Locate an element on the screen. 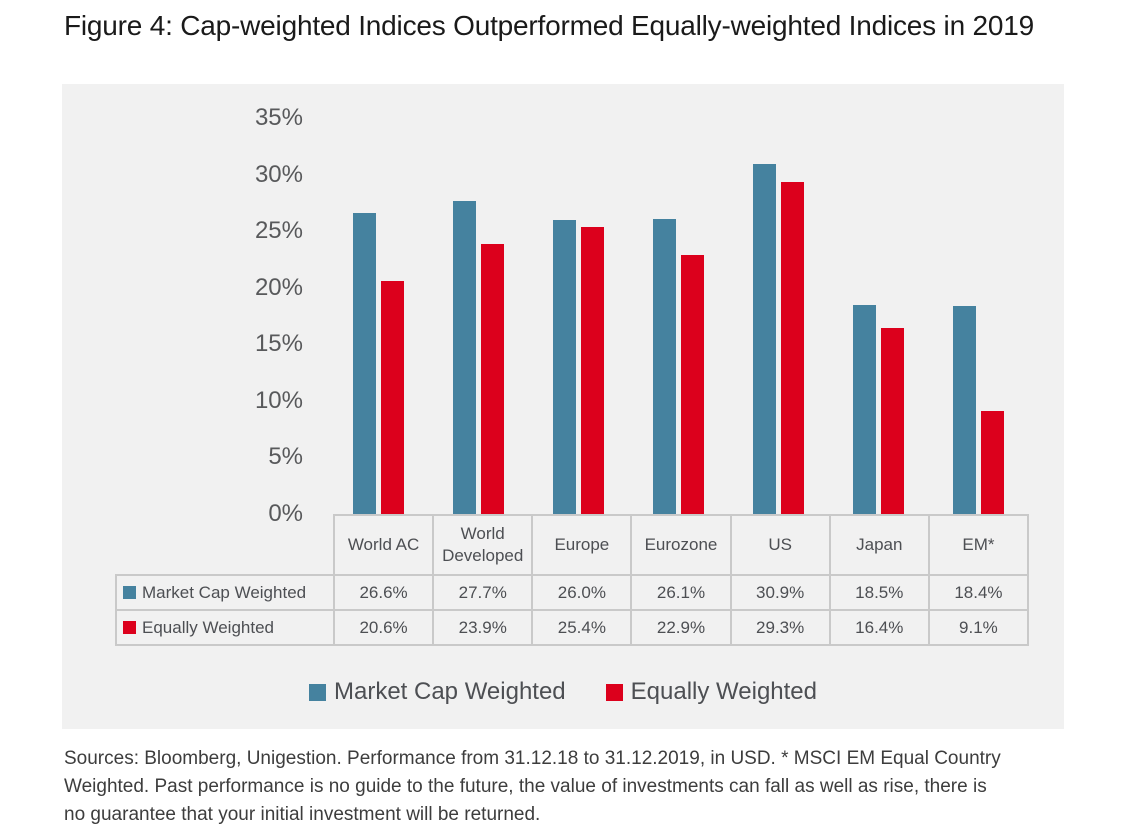 The height and width of the screenshot is (835, 1144). bar-market-cap-weighted-europe is located at coordinates (564, 367).